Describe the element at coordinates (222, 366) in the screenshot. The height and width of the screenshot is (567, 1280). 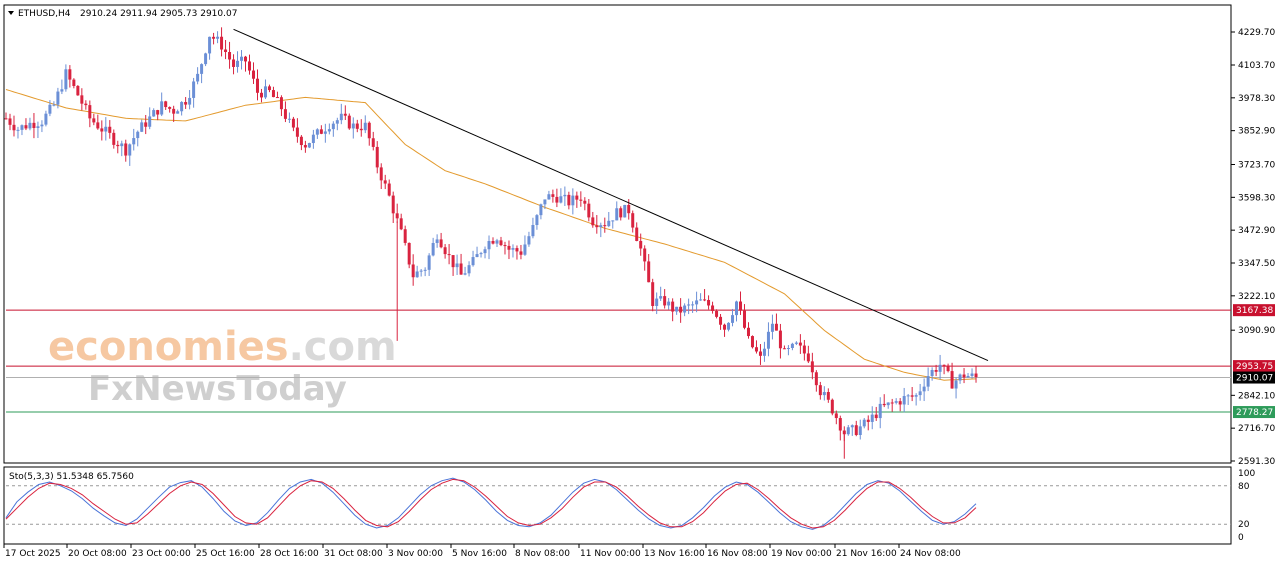
I see `watermark: economies.com FxNewsToday` at that location.